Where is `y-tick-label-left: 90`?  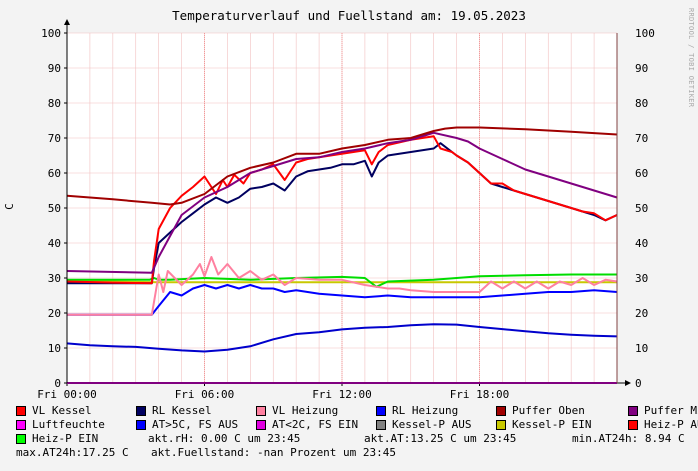
y-tick-label-left: 90 is located at coordinates (54, 68).